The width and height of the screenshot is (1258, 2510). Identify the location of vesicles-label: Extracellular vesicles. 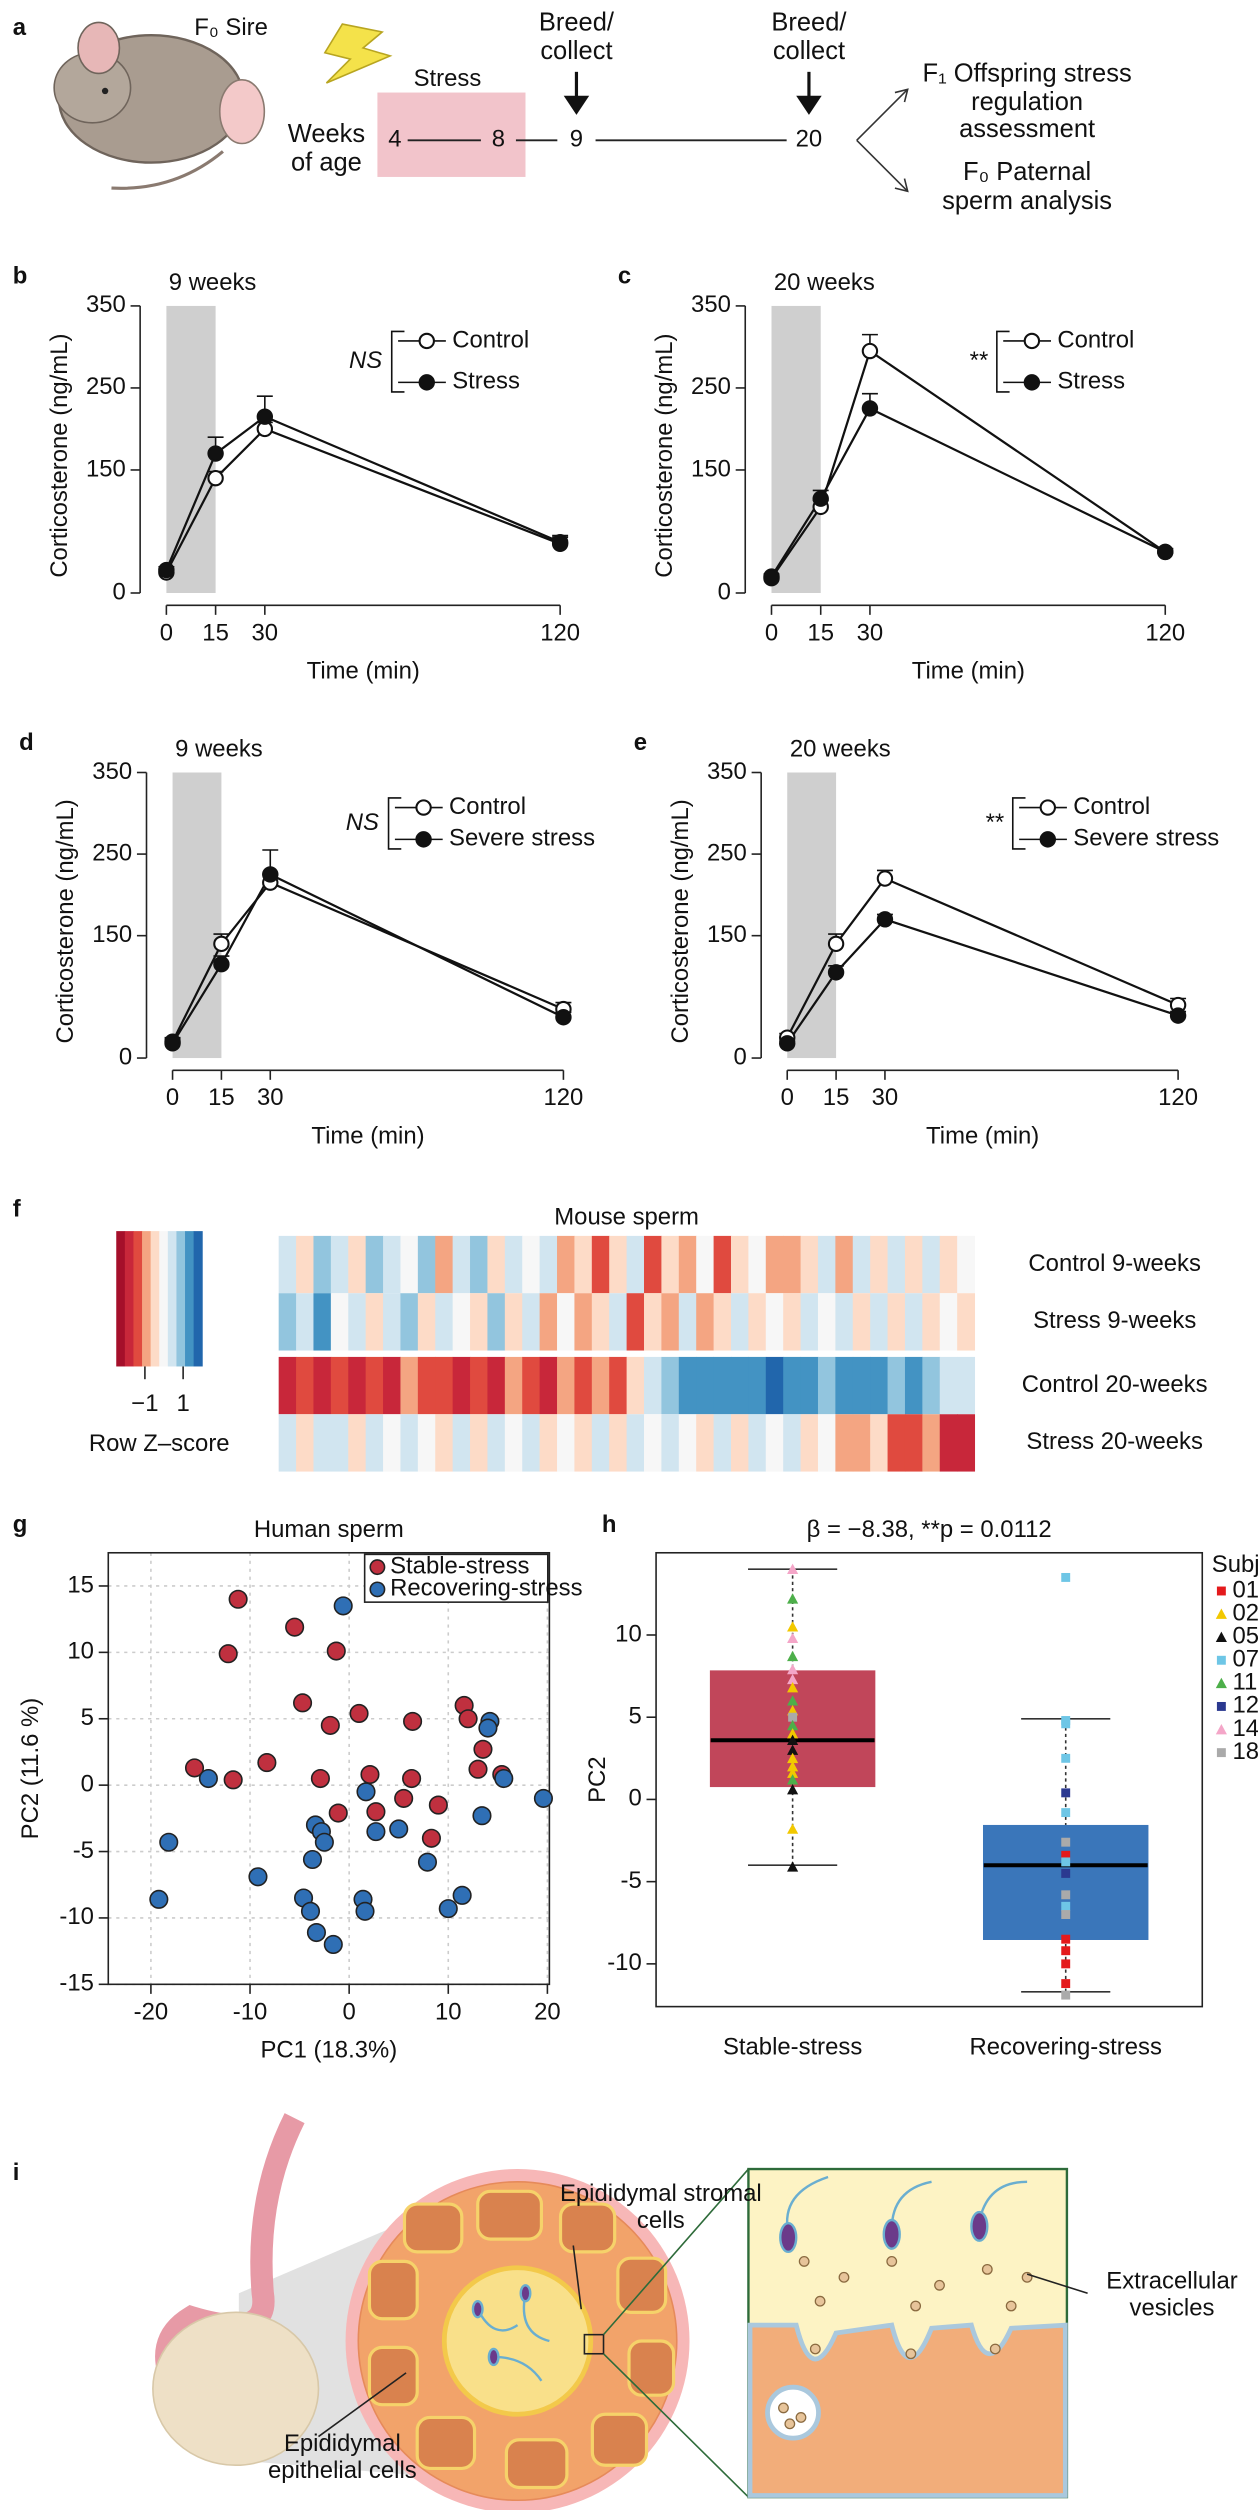
(1172, 2295).